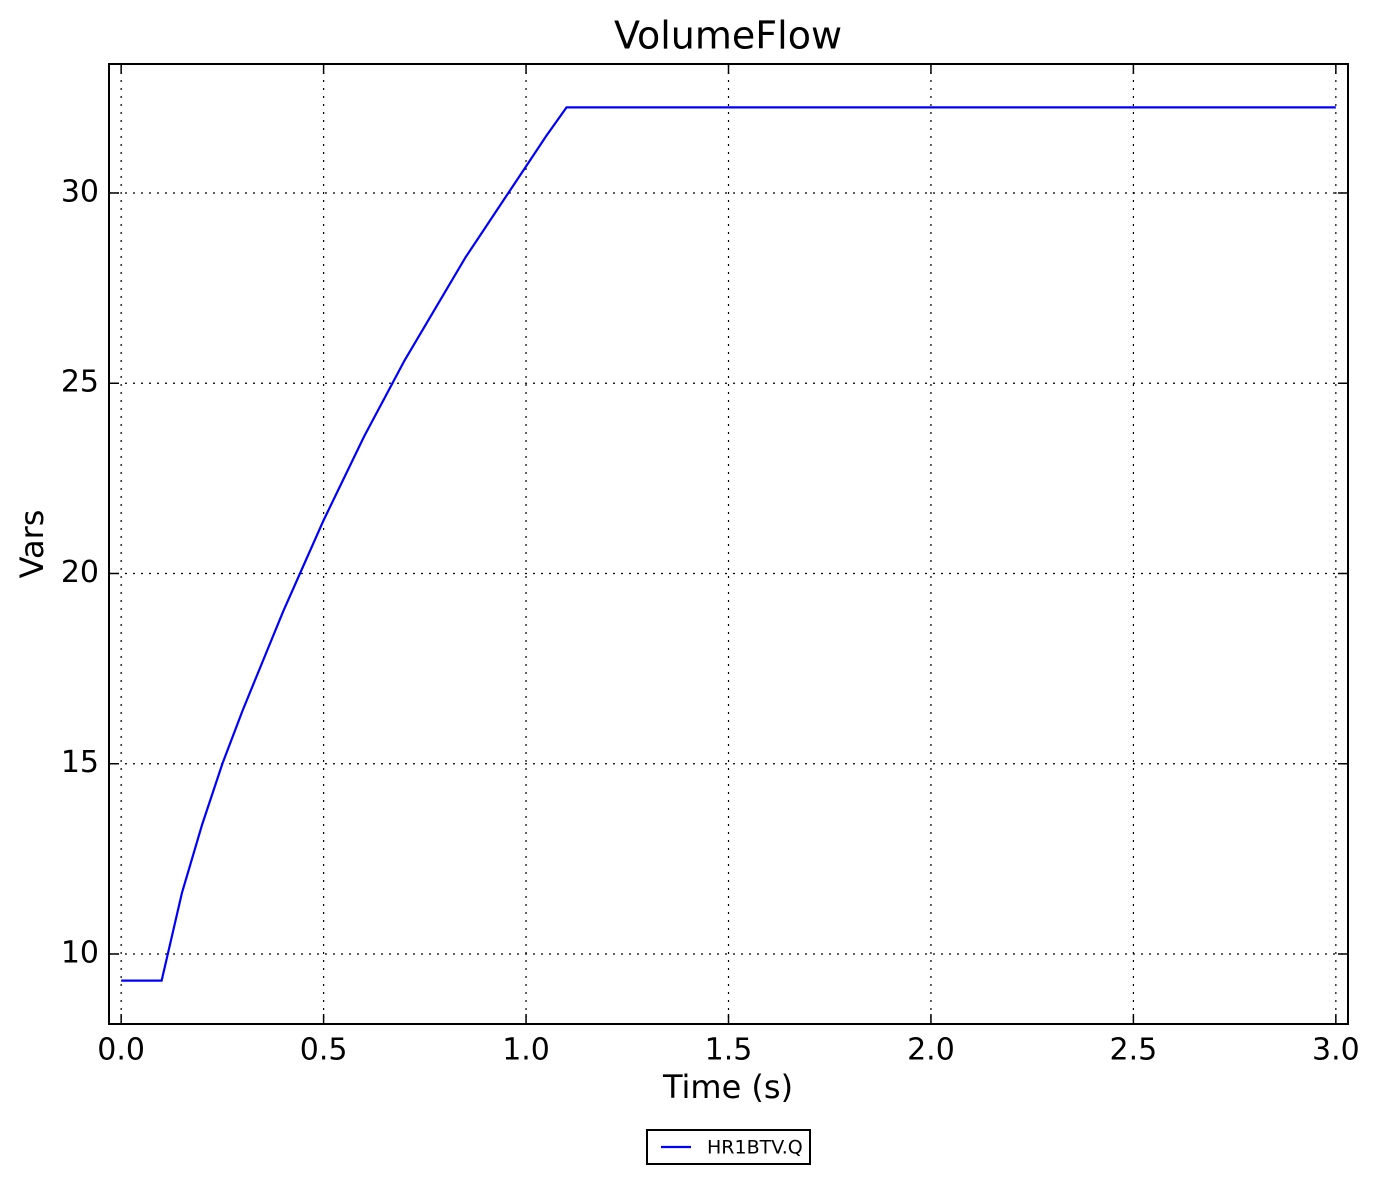  Describe the element at coordinates (80, 952) in the screenshot. I see `y-tick-label: 10` at that location.